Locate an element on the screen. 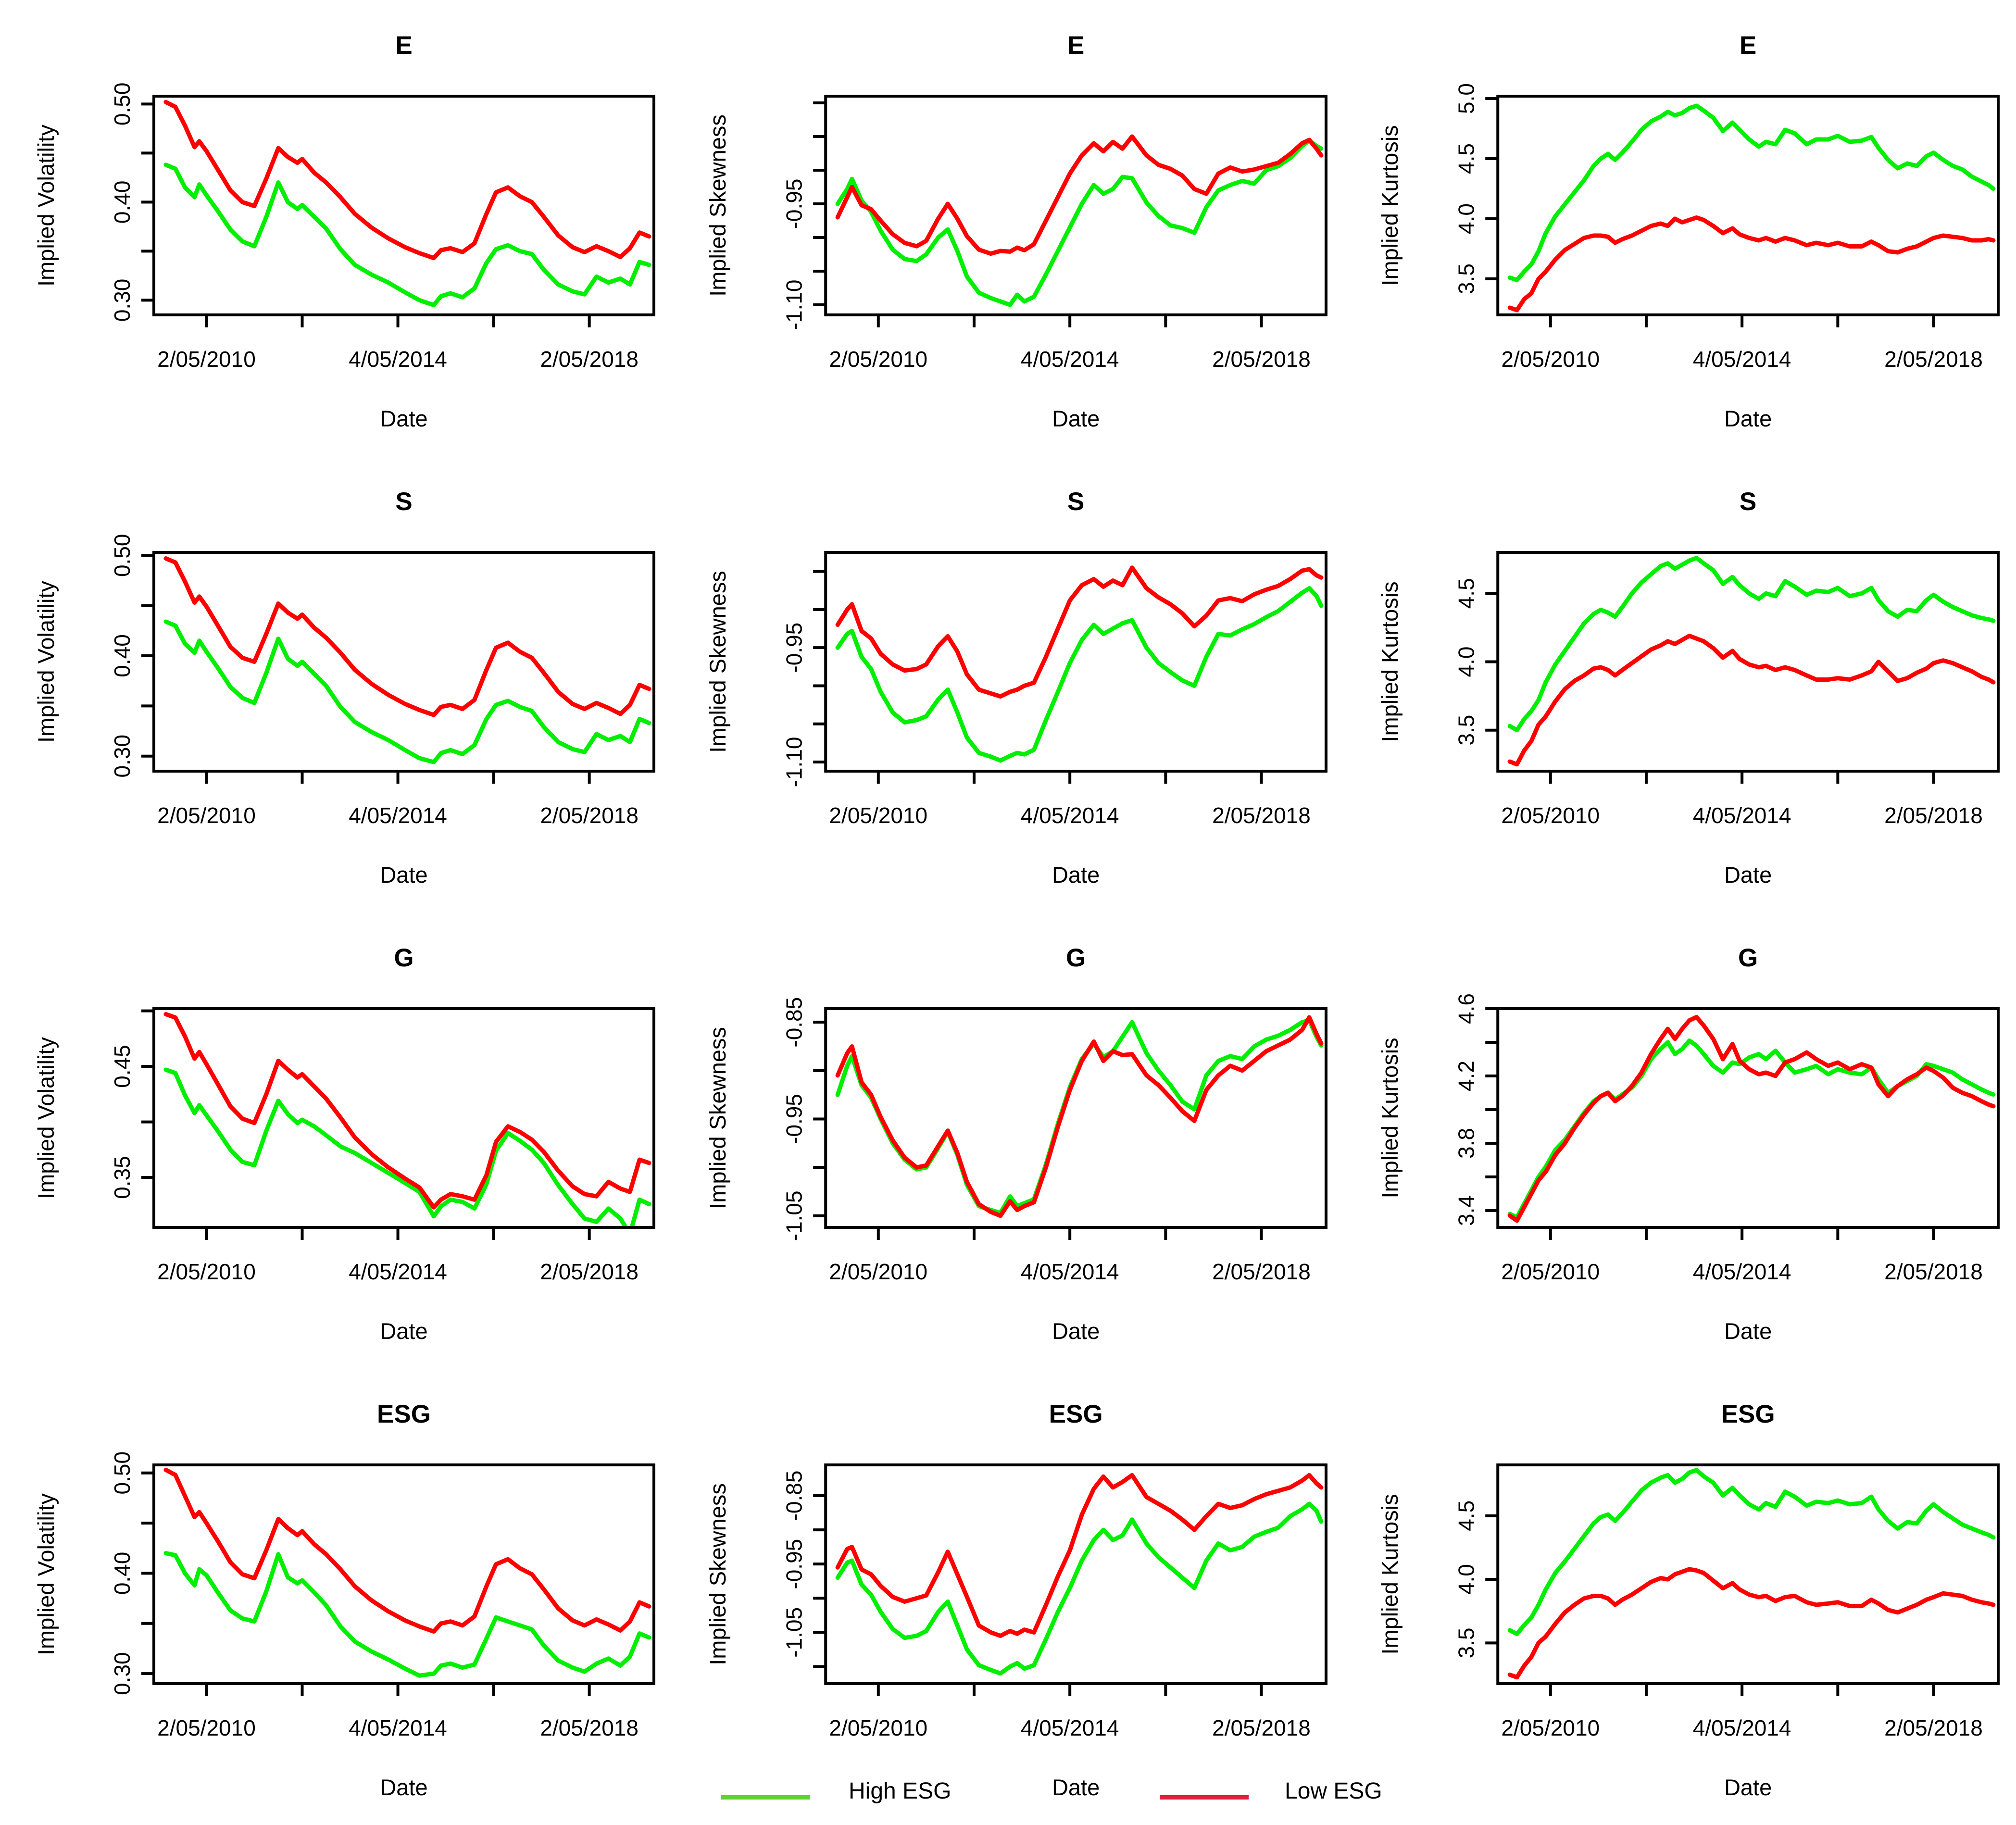 Image resolution: width=2016 pixels, height=1825 pixels. y-tick-label: 4.0 is located at coordinates (1466, 1579).